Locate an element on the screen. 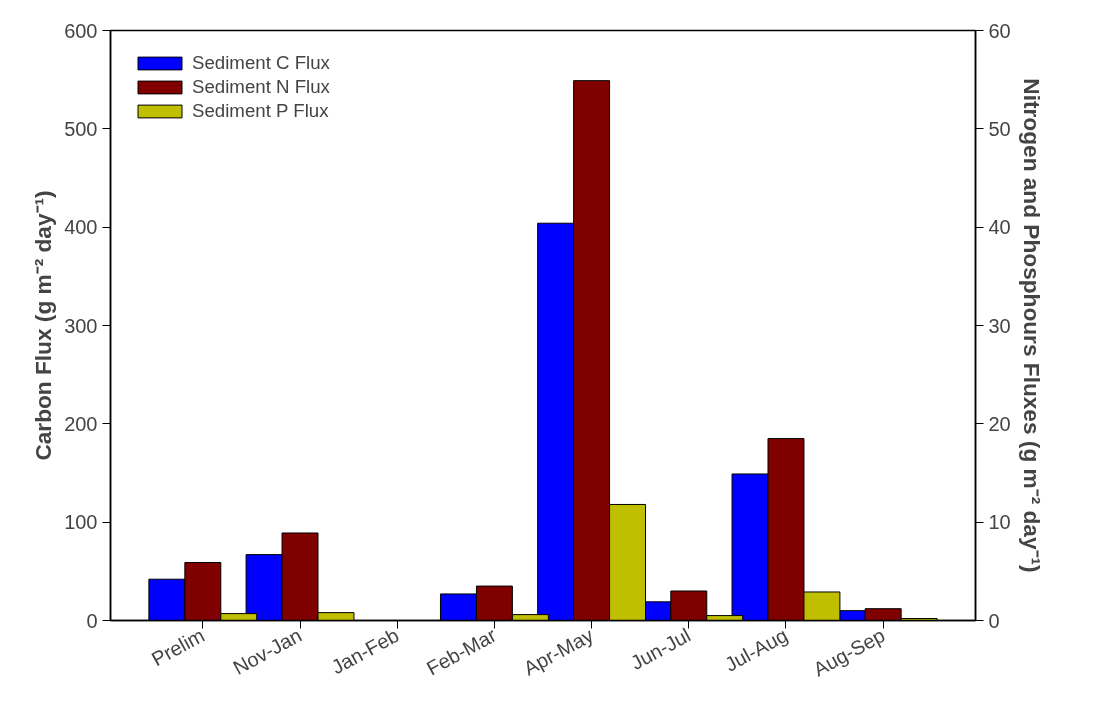 The image size is (1101, 708). legend-label: Sediment P Flux is located at coordinates (260, 111).